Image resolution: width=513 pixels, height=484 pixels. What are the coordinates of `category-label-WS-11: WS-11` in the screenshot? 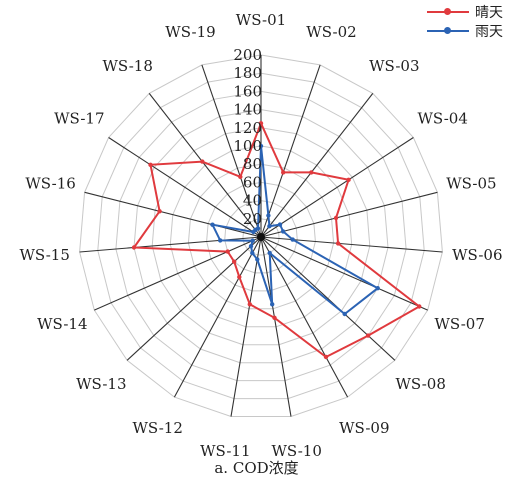 It's located at (225, 451).